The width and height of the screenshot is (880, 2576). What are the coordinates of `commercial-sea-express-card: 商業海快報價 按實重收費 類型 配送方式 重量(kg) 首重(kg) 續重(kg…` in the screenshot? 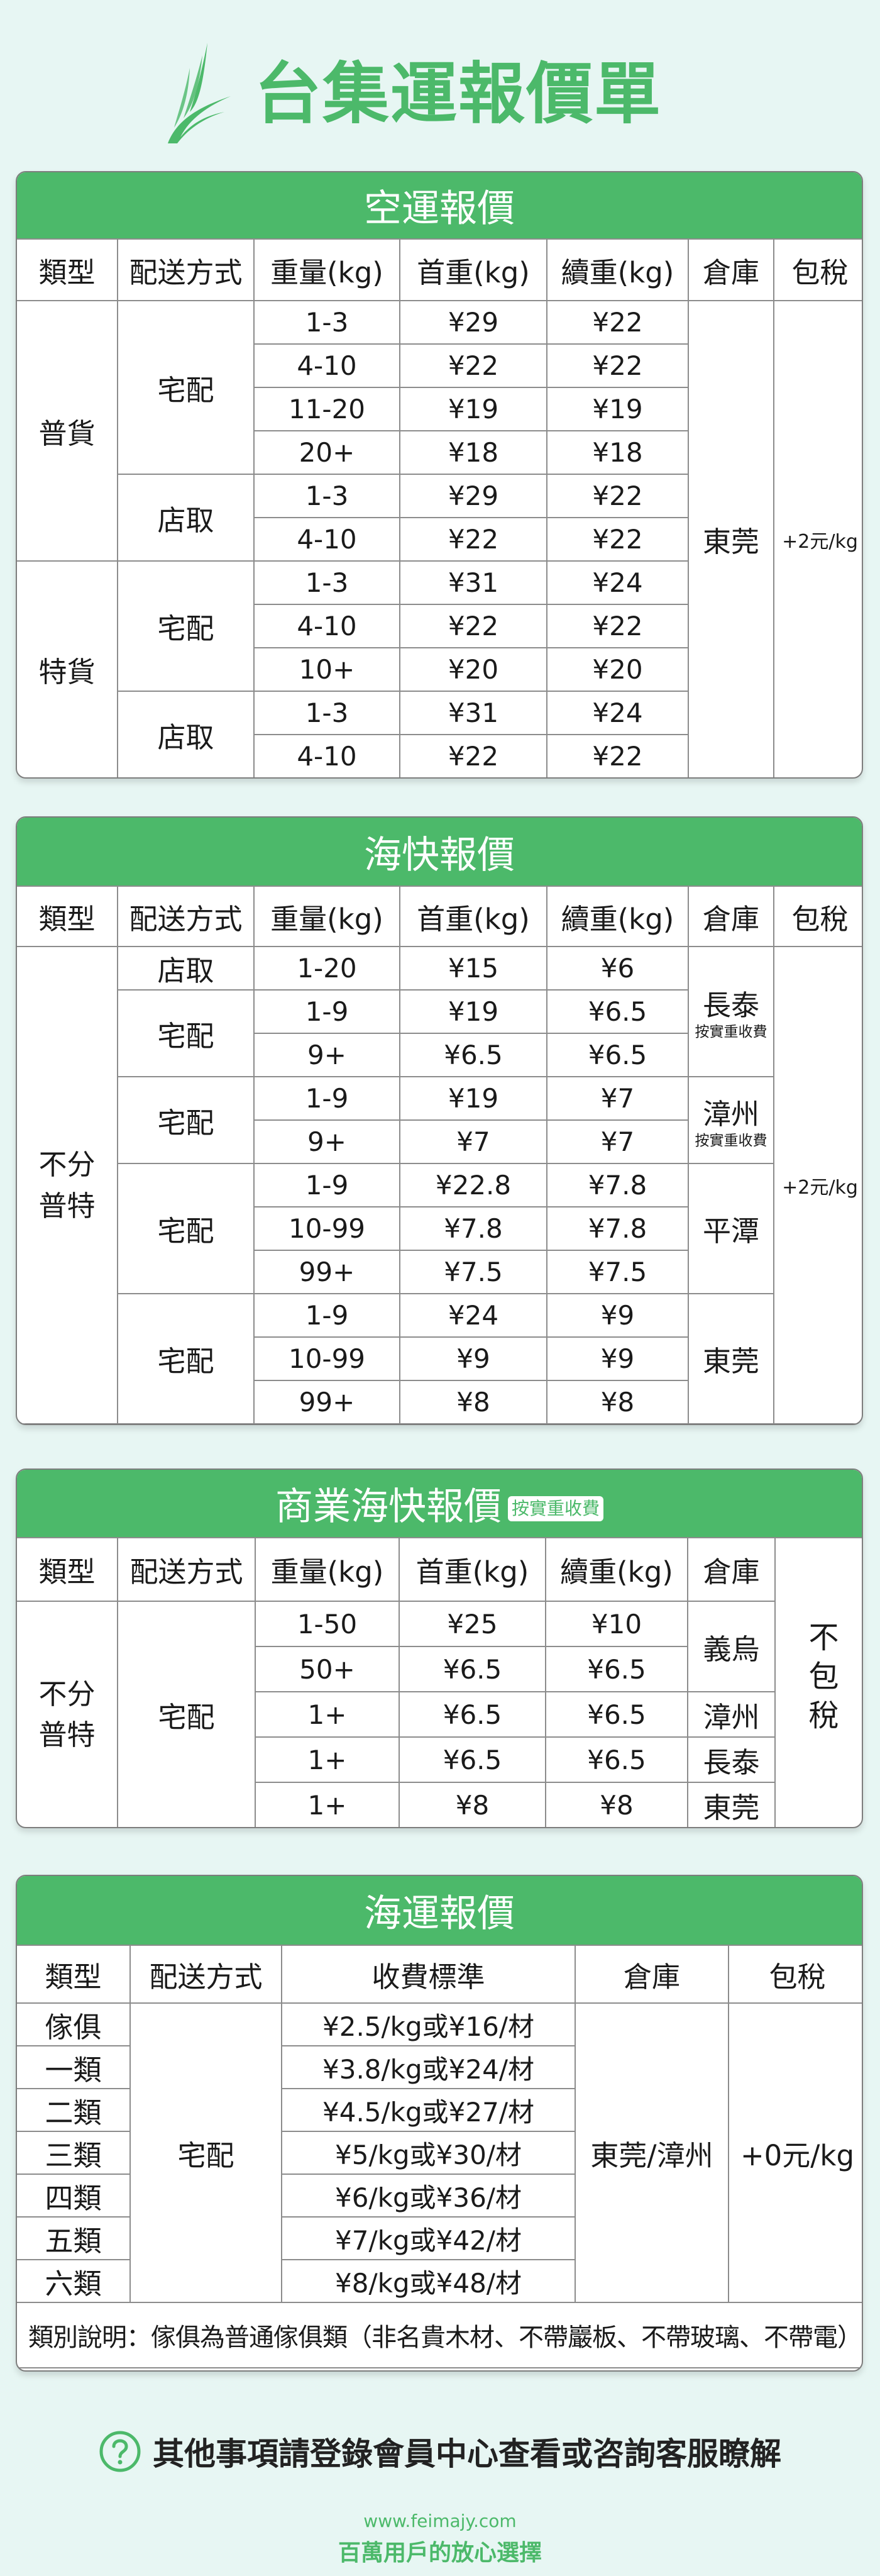 It's located at (439, 1648).